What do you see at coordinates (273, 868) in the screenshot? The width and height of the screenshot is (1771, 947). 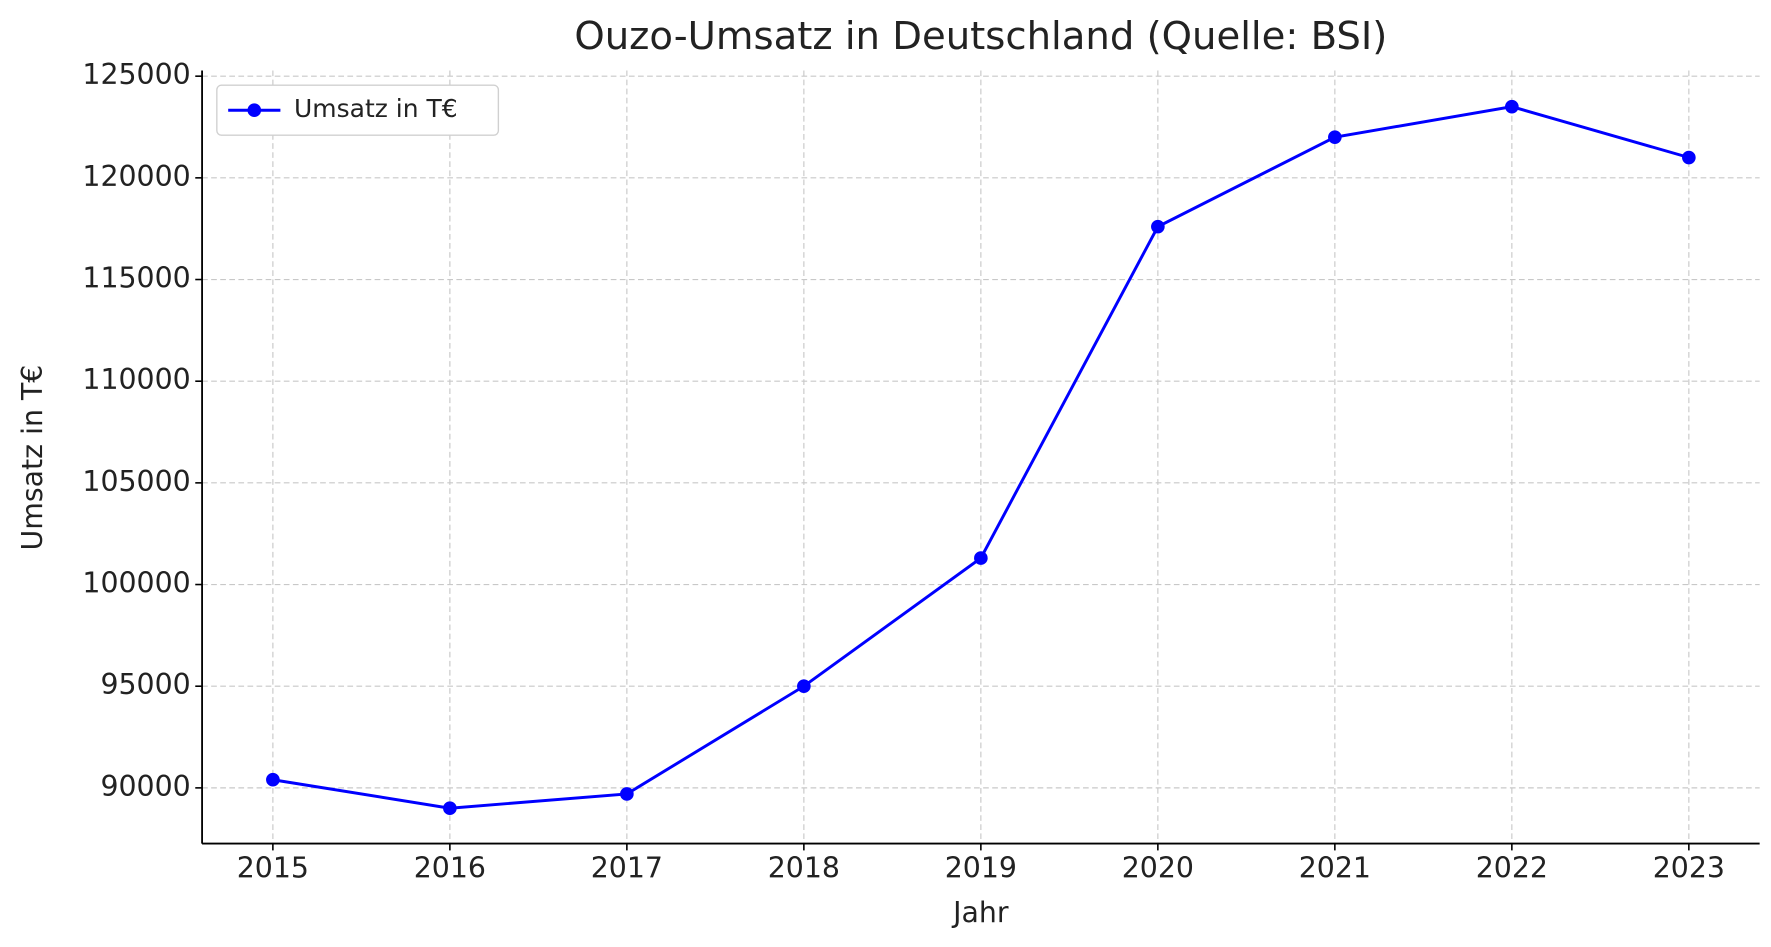 I see `x-tick-label: 2015` at bounding box center [273, 868].